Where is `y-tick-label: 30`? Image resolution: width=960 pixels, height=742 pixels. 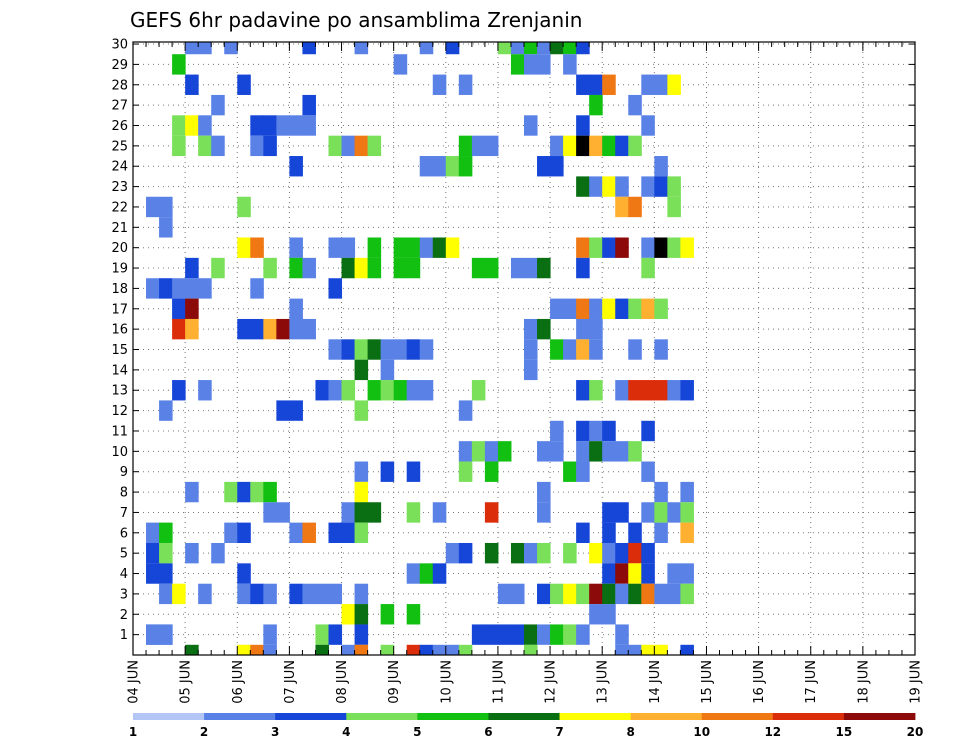 y-tick-label: 30 is located at coordinates (119, 45).